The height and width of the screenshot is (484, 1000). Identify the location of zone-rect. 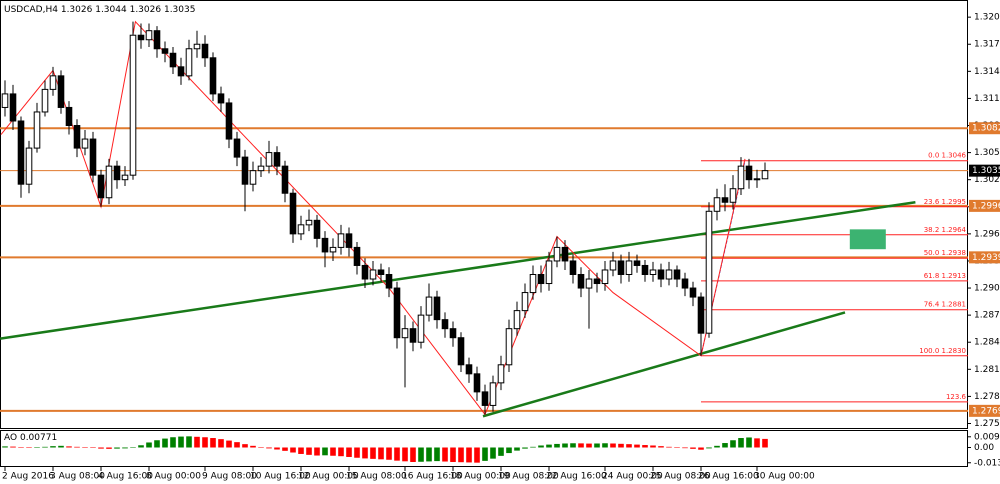
(867, 239).